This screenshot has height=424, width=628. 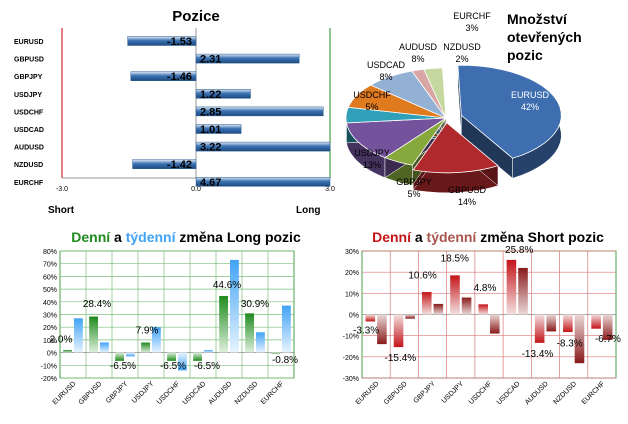 I want to click on long-title-daily: Denní, so click(x=91, y=237).